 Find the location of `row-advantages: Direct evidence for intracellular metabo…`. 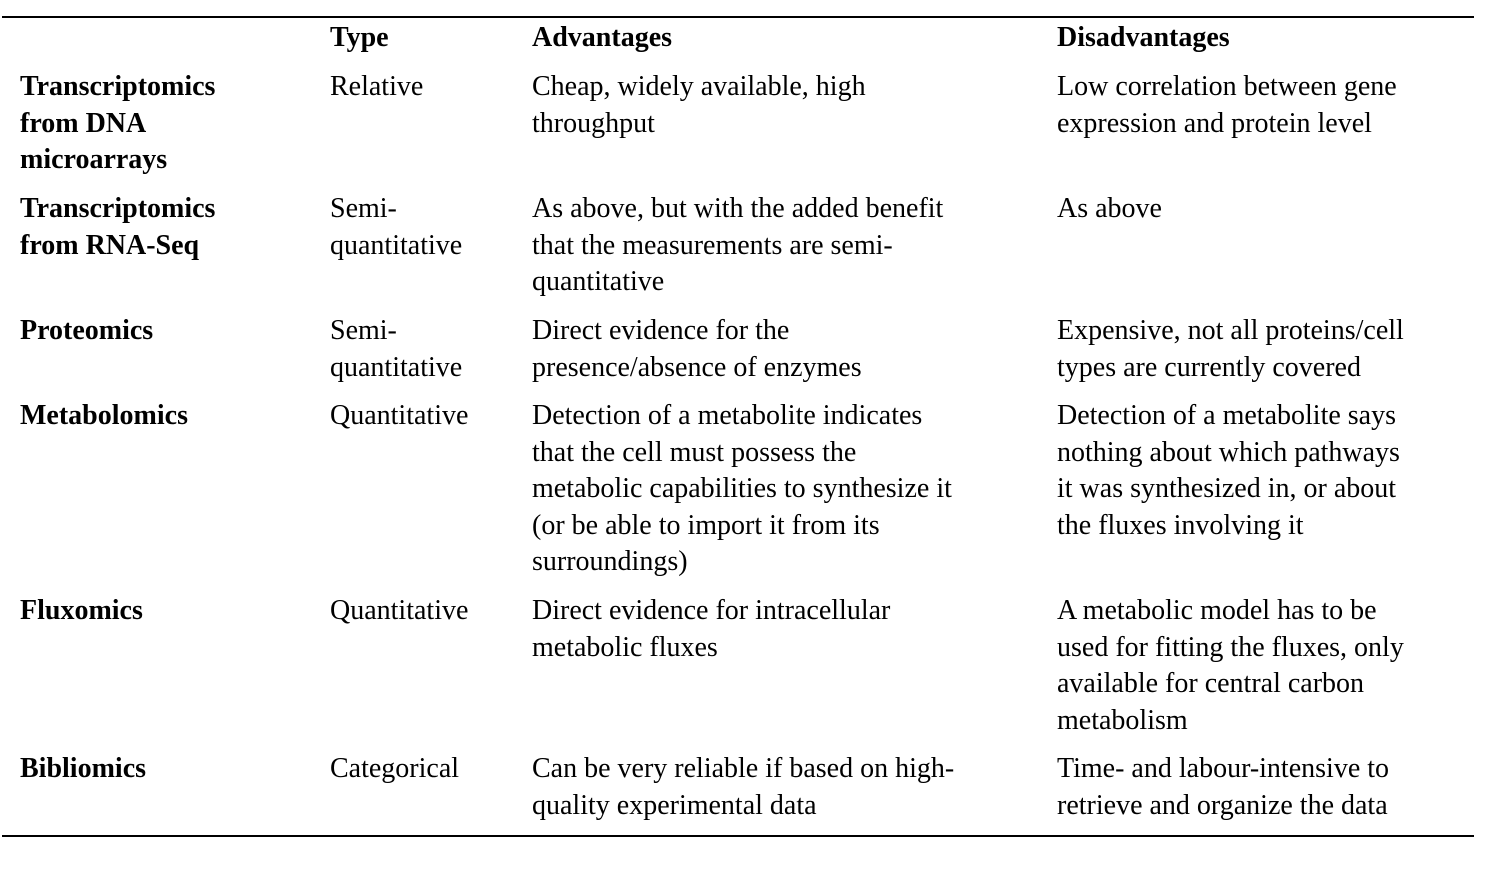

row-advantages: Direct evidence for intracellular metabo… is located at coordinates (711, 629).